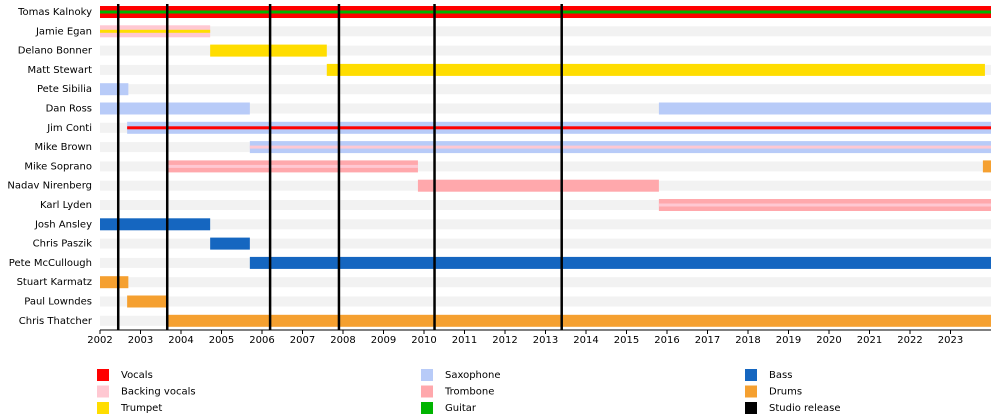  Describe the element at coordinates (50, 263) in the screenshot. I see `member-label: Pete McCullough` at that location.